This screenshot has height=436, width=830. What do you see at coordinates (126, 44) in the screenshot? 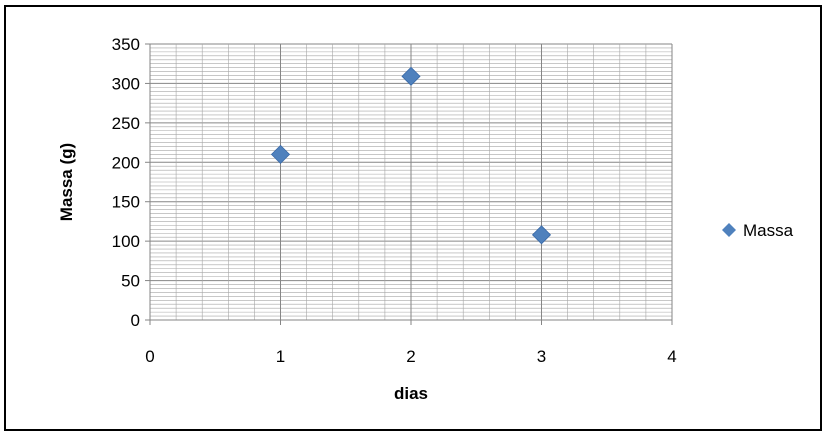
I see `y-tick-label: 350` at bounding box center [126, 44].